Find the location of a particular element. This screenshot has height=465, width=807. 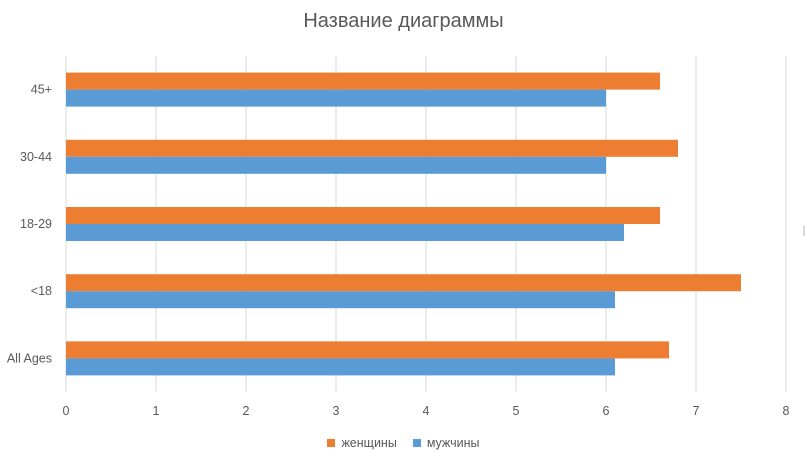

legend-item: мужчины is located at coordinates (446, 443).